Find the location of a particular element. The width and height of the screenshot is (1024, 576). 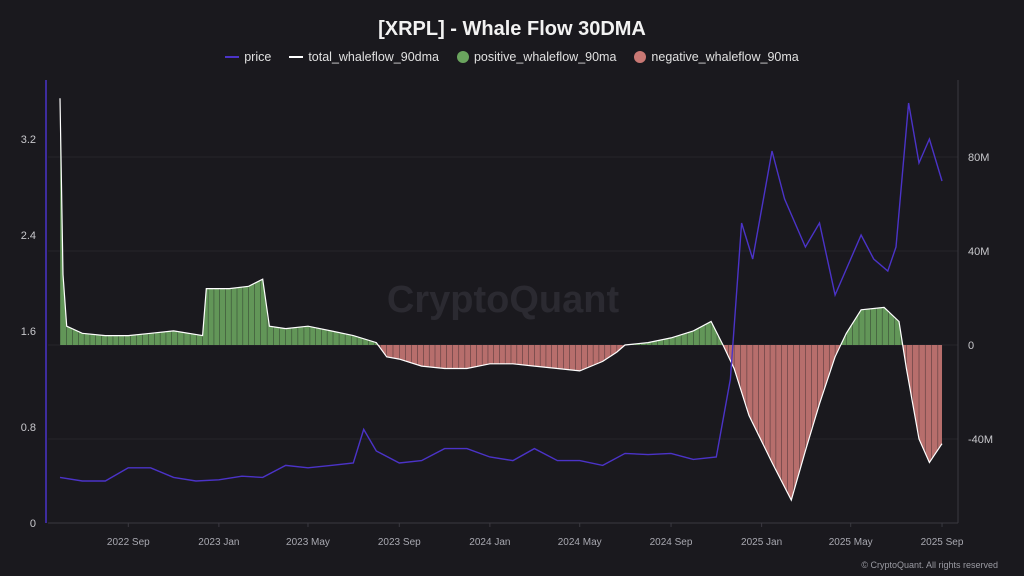

legend-item-price: price is located at coordinates (248, 57).